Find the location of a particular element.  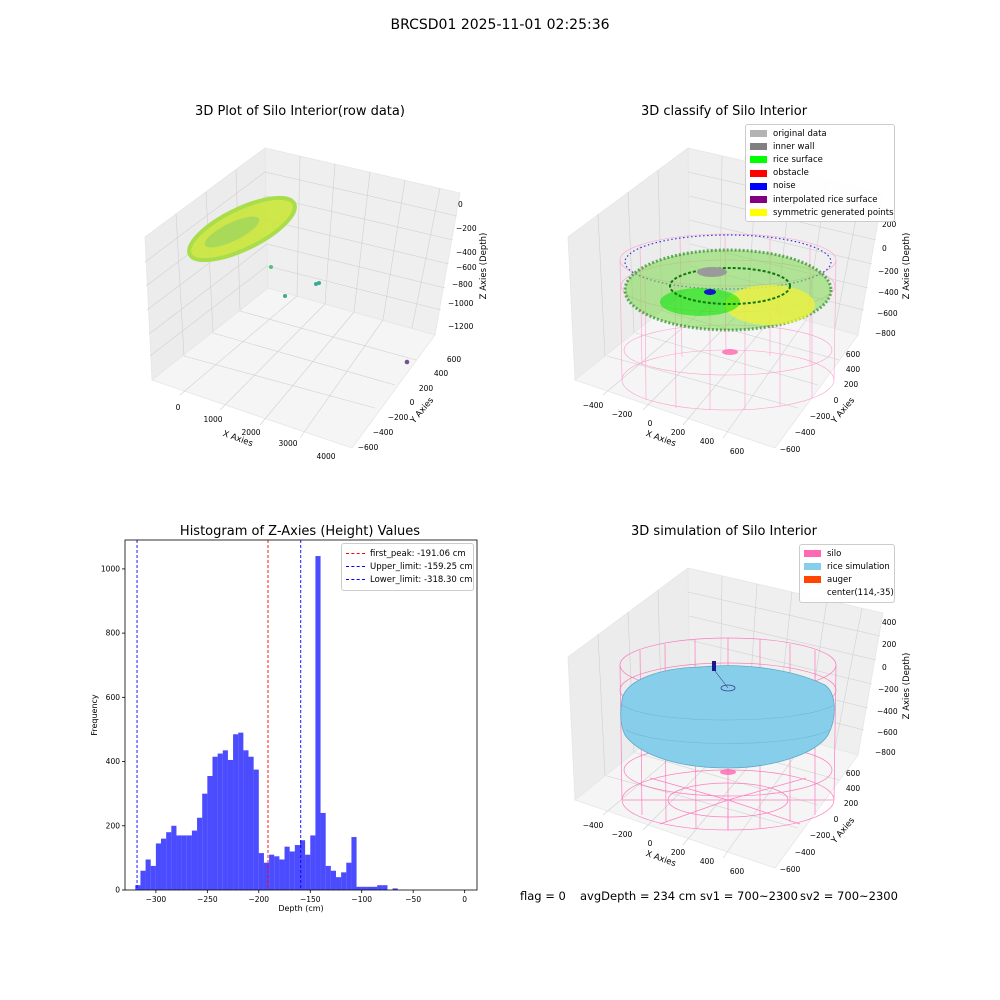

rice-simulation-surface is located at coordinates (727, 717).